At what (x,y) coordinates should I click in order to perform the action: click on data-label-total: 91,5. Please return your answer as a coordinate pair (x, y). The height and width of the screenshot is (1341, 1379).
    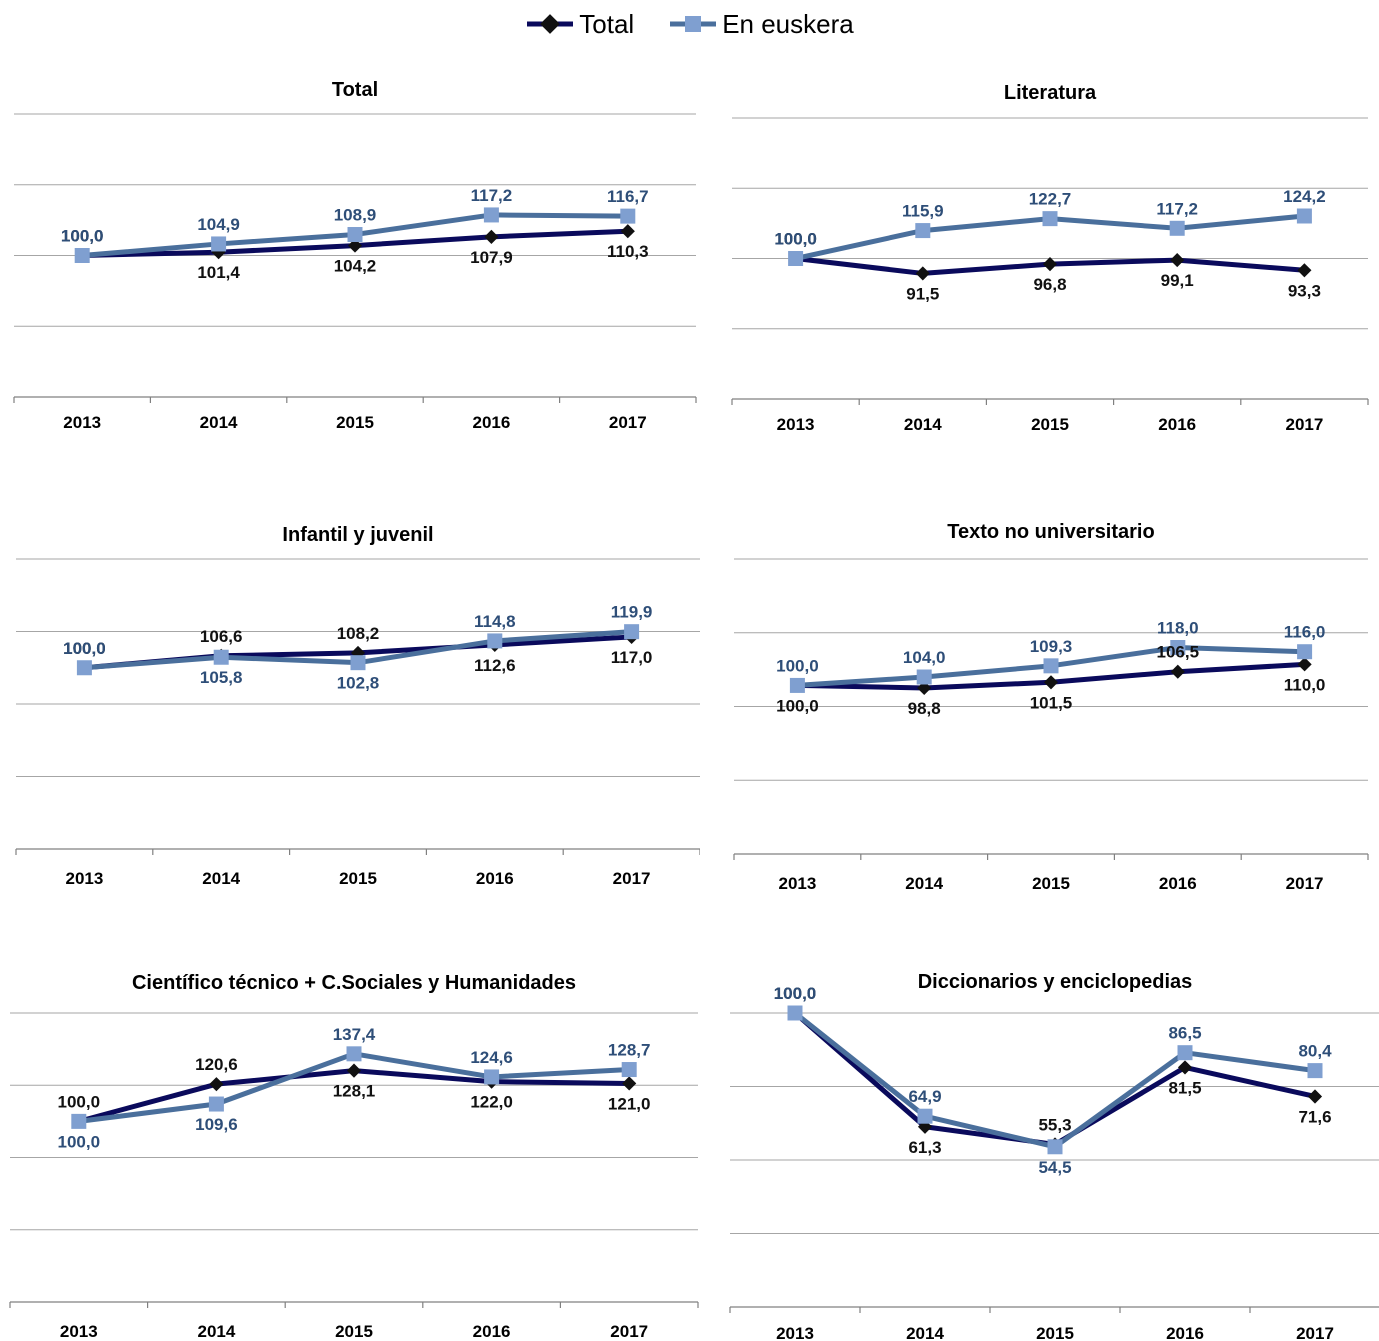
    Looking at the image, I should click on (922, 293).